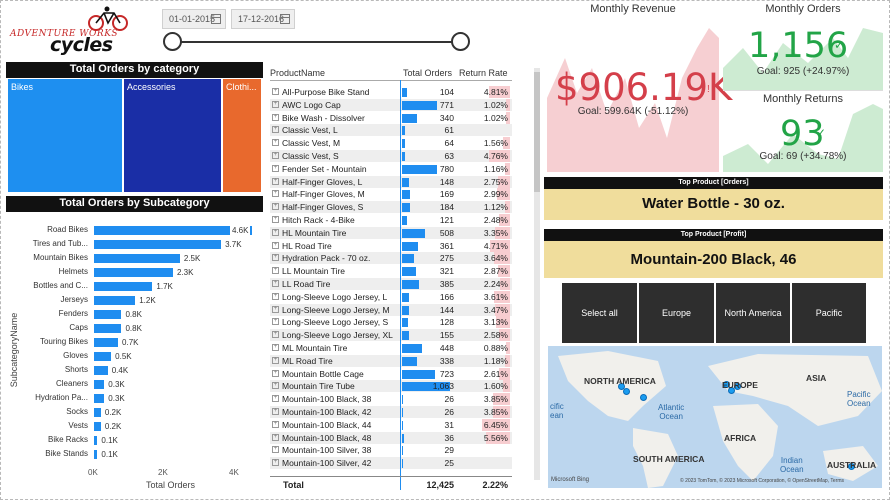  What do you see at coordinates (391, 450) in the screenshot?
I see `table-row: + Mountain-100 Silver, 38` at bounding box center [391, 450].